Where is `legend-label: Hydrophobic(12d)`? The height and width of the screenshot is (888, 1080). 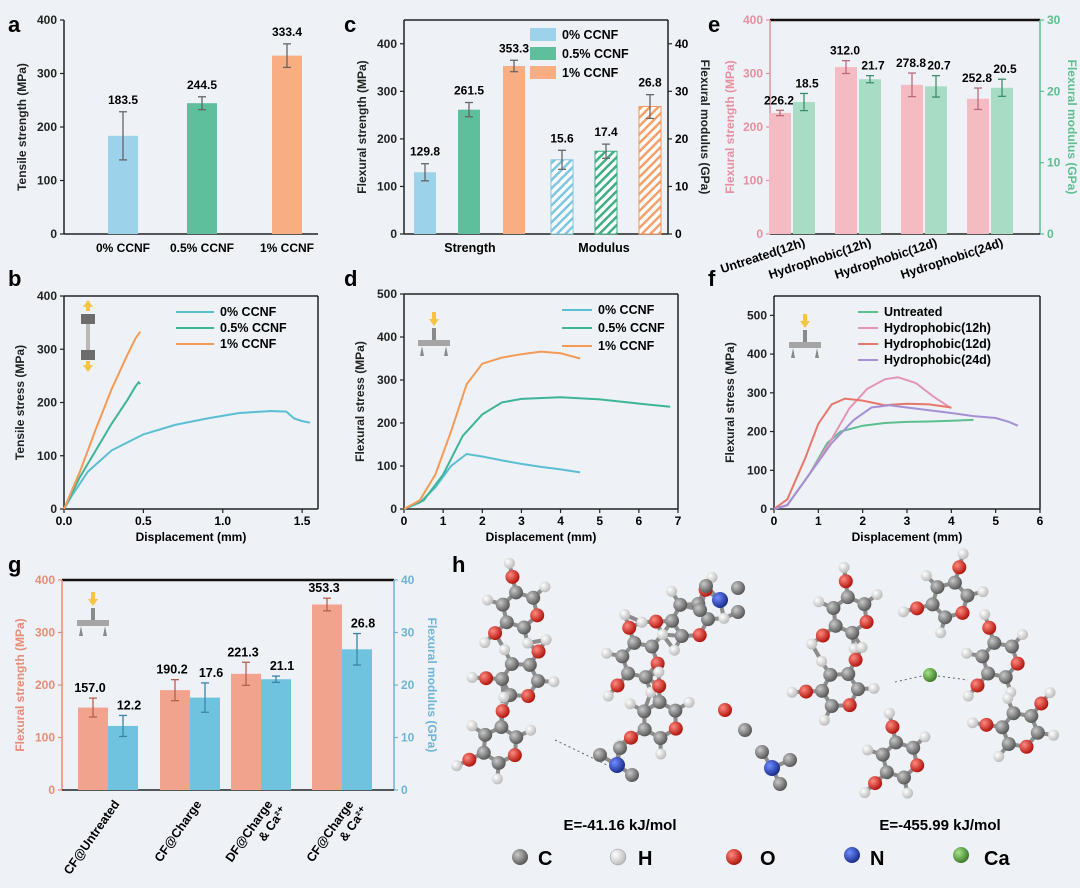
legend-label: Hydrophobic(12d) is located at coordinates (937, 344).